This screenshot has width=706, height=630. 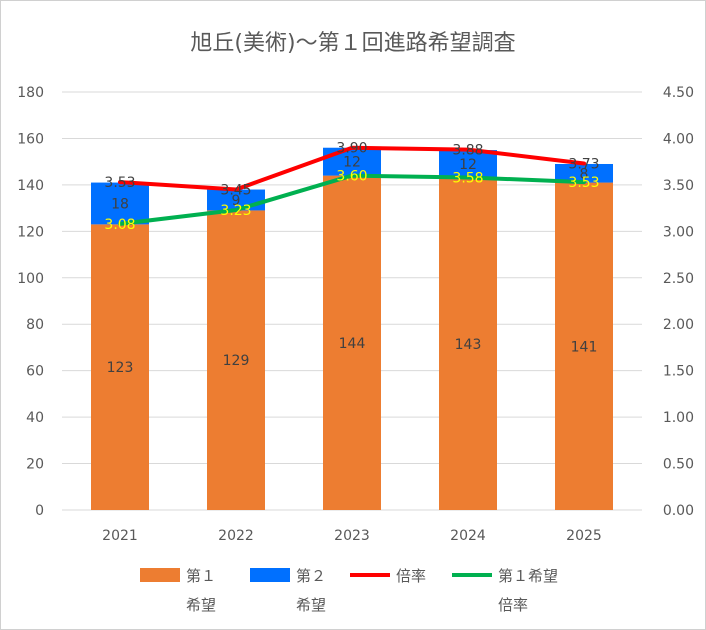 I want to click on y-left-tick-label: 100, so click(x=30, y=279).